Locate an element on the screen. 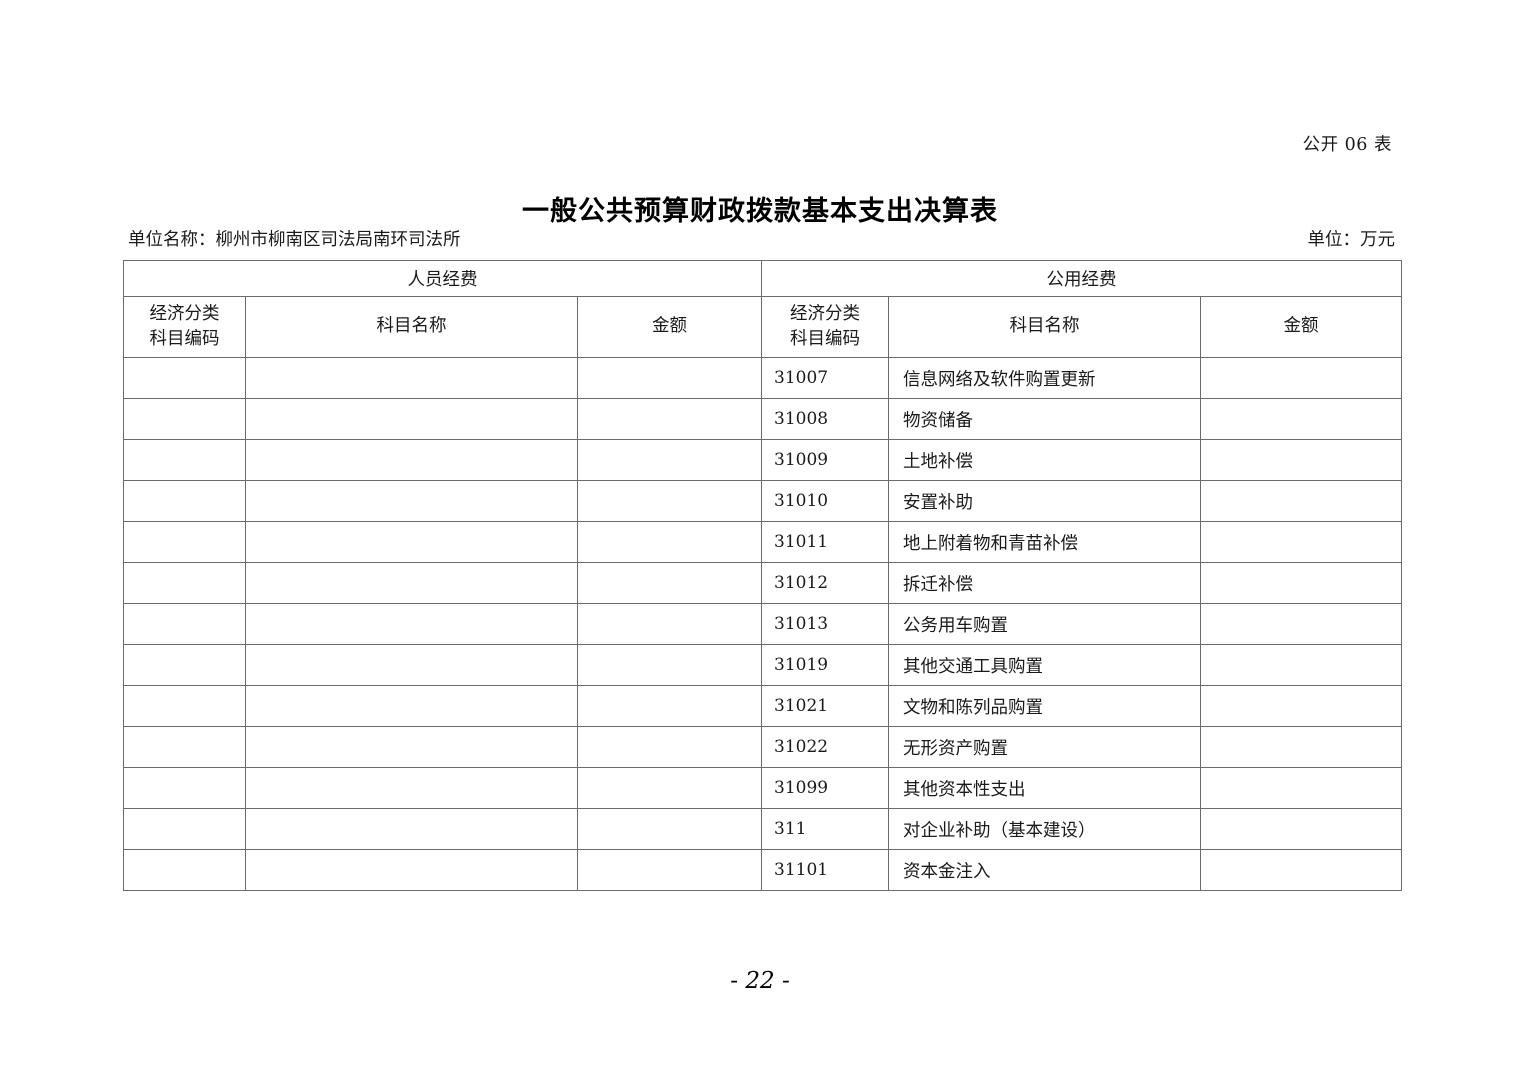 This screenshot has width=1520, height=1074. table-row: 31021 文物和陈列品购置 is located at coordinates (763, 706).